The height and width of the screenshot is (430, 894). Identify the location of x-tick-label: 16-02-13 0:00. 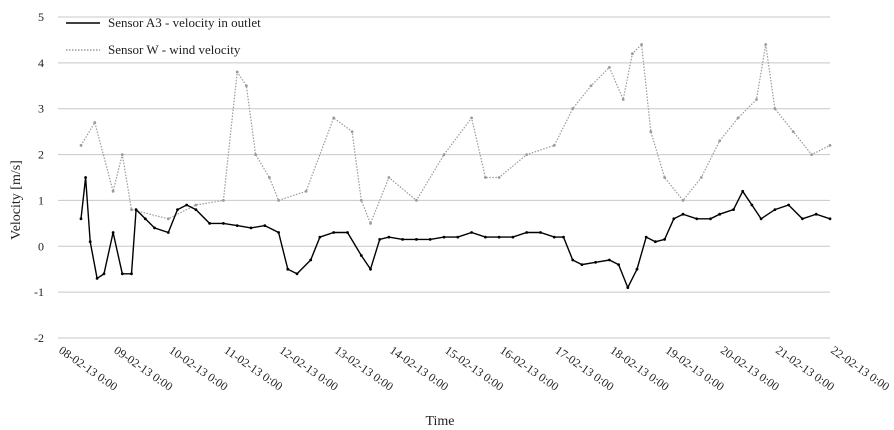
(529, 368).